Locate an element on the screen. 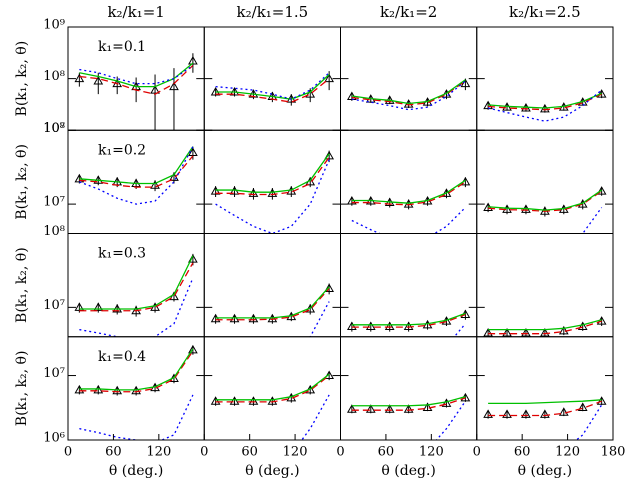 Image resolution: width=629 pixels, height=503 pixels. row-label: k₁=0.3 is located at coordinates (122, 254).